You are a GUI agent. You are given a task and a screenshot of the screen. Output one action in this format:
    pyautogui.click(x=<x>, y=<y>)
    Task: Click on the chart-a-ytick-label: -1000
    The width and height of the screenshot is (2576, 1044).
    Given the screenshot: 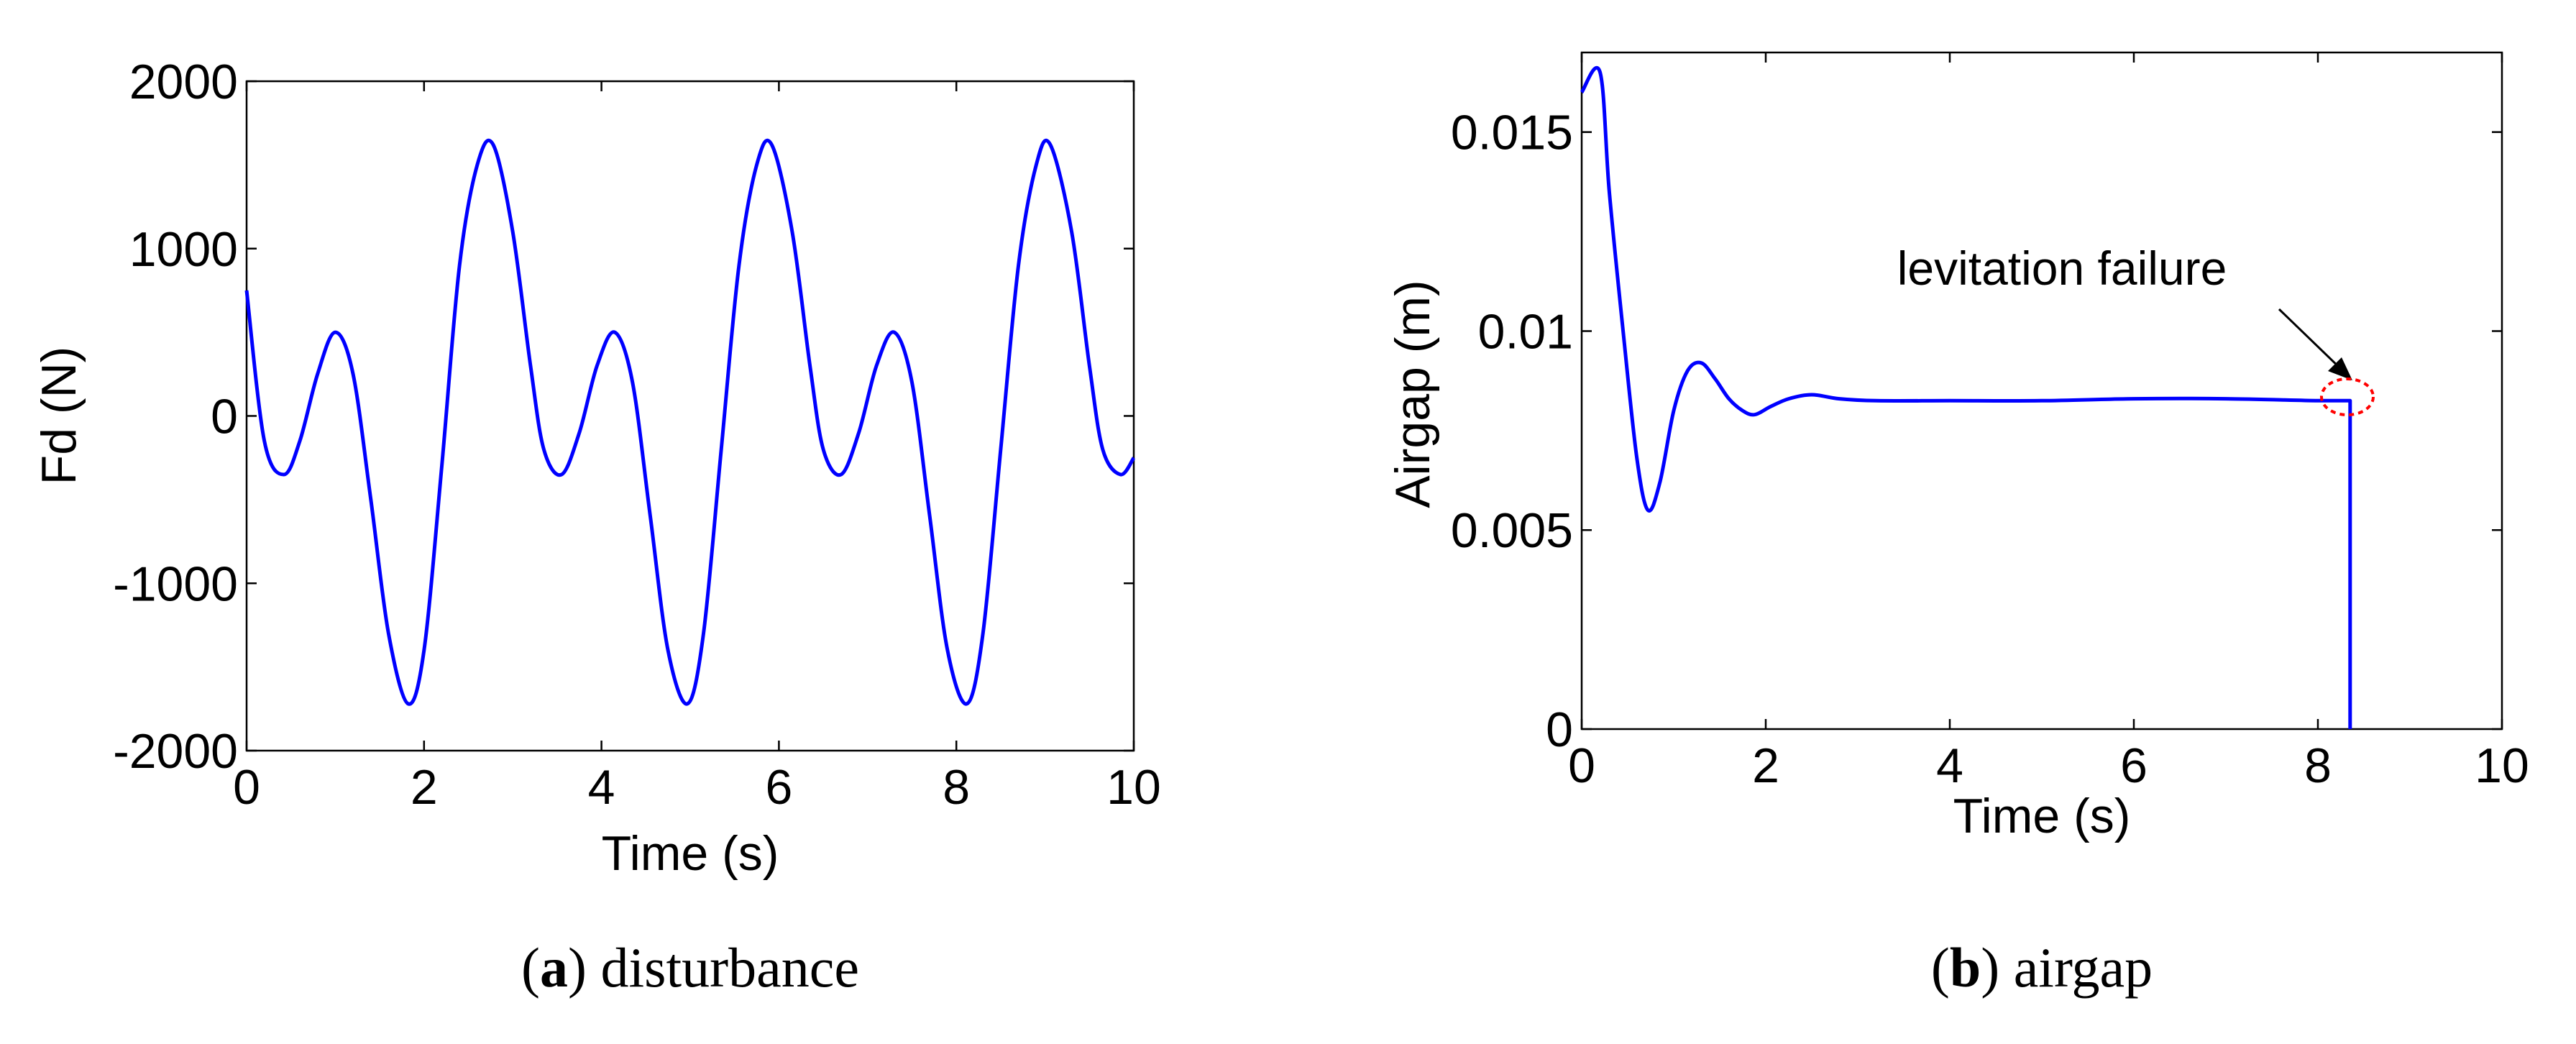 What is the action you would take?
    pyautogui.click(x=175, y=584)
    